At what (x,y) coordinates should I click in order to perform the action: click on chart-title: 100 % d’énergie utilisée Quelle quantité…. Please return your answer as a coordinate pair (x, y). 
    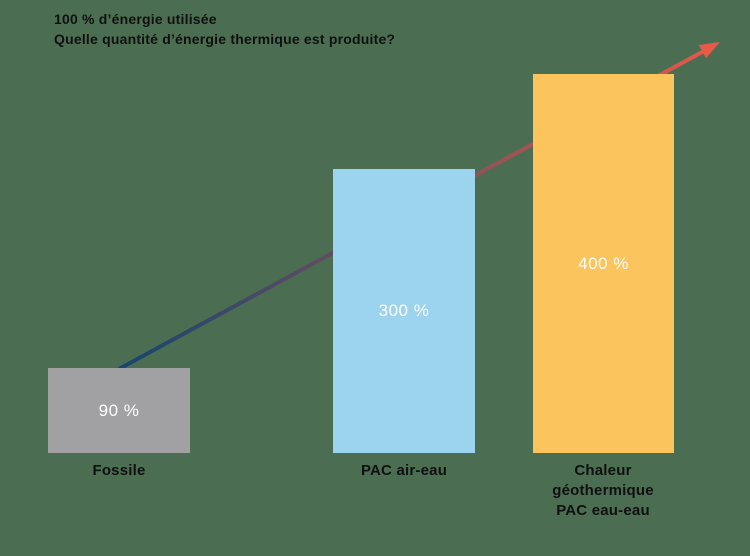
    Looking at the image, I should click on (224, 29).